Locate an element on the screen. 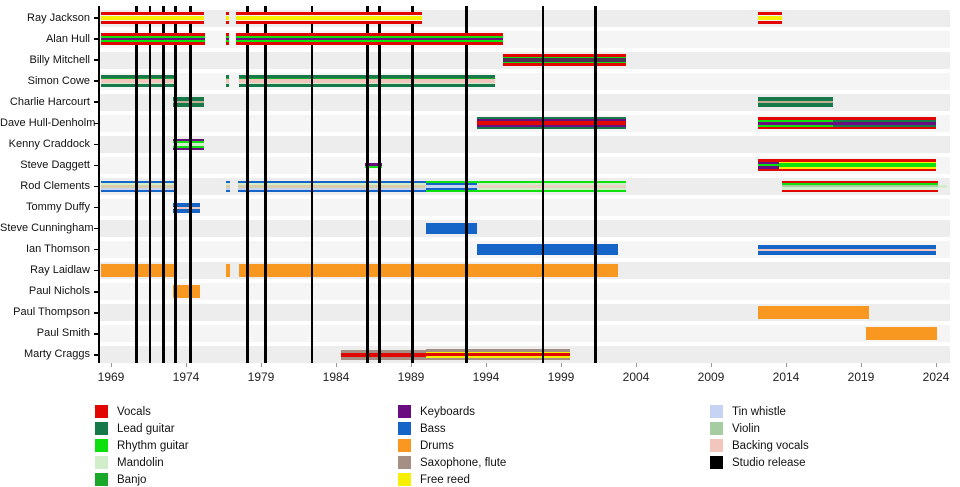  legend-item-saxophone_flute: Saxophone, flute is located at coordinates (452, 462).